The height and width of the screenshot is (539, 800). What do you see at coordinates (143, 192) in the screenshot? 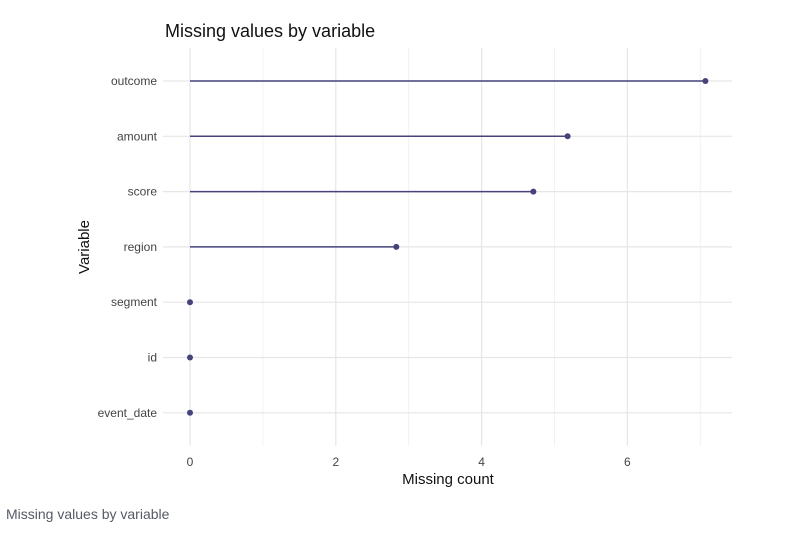
I see `y-tick-label: score` at bounding box center [143, 192].